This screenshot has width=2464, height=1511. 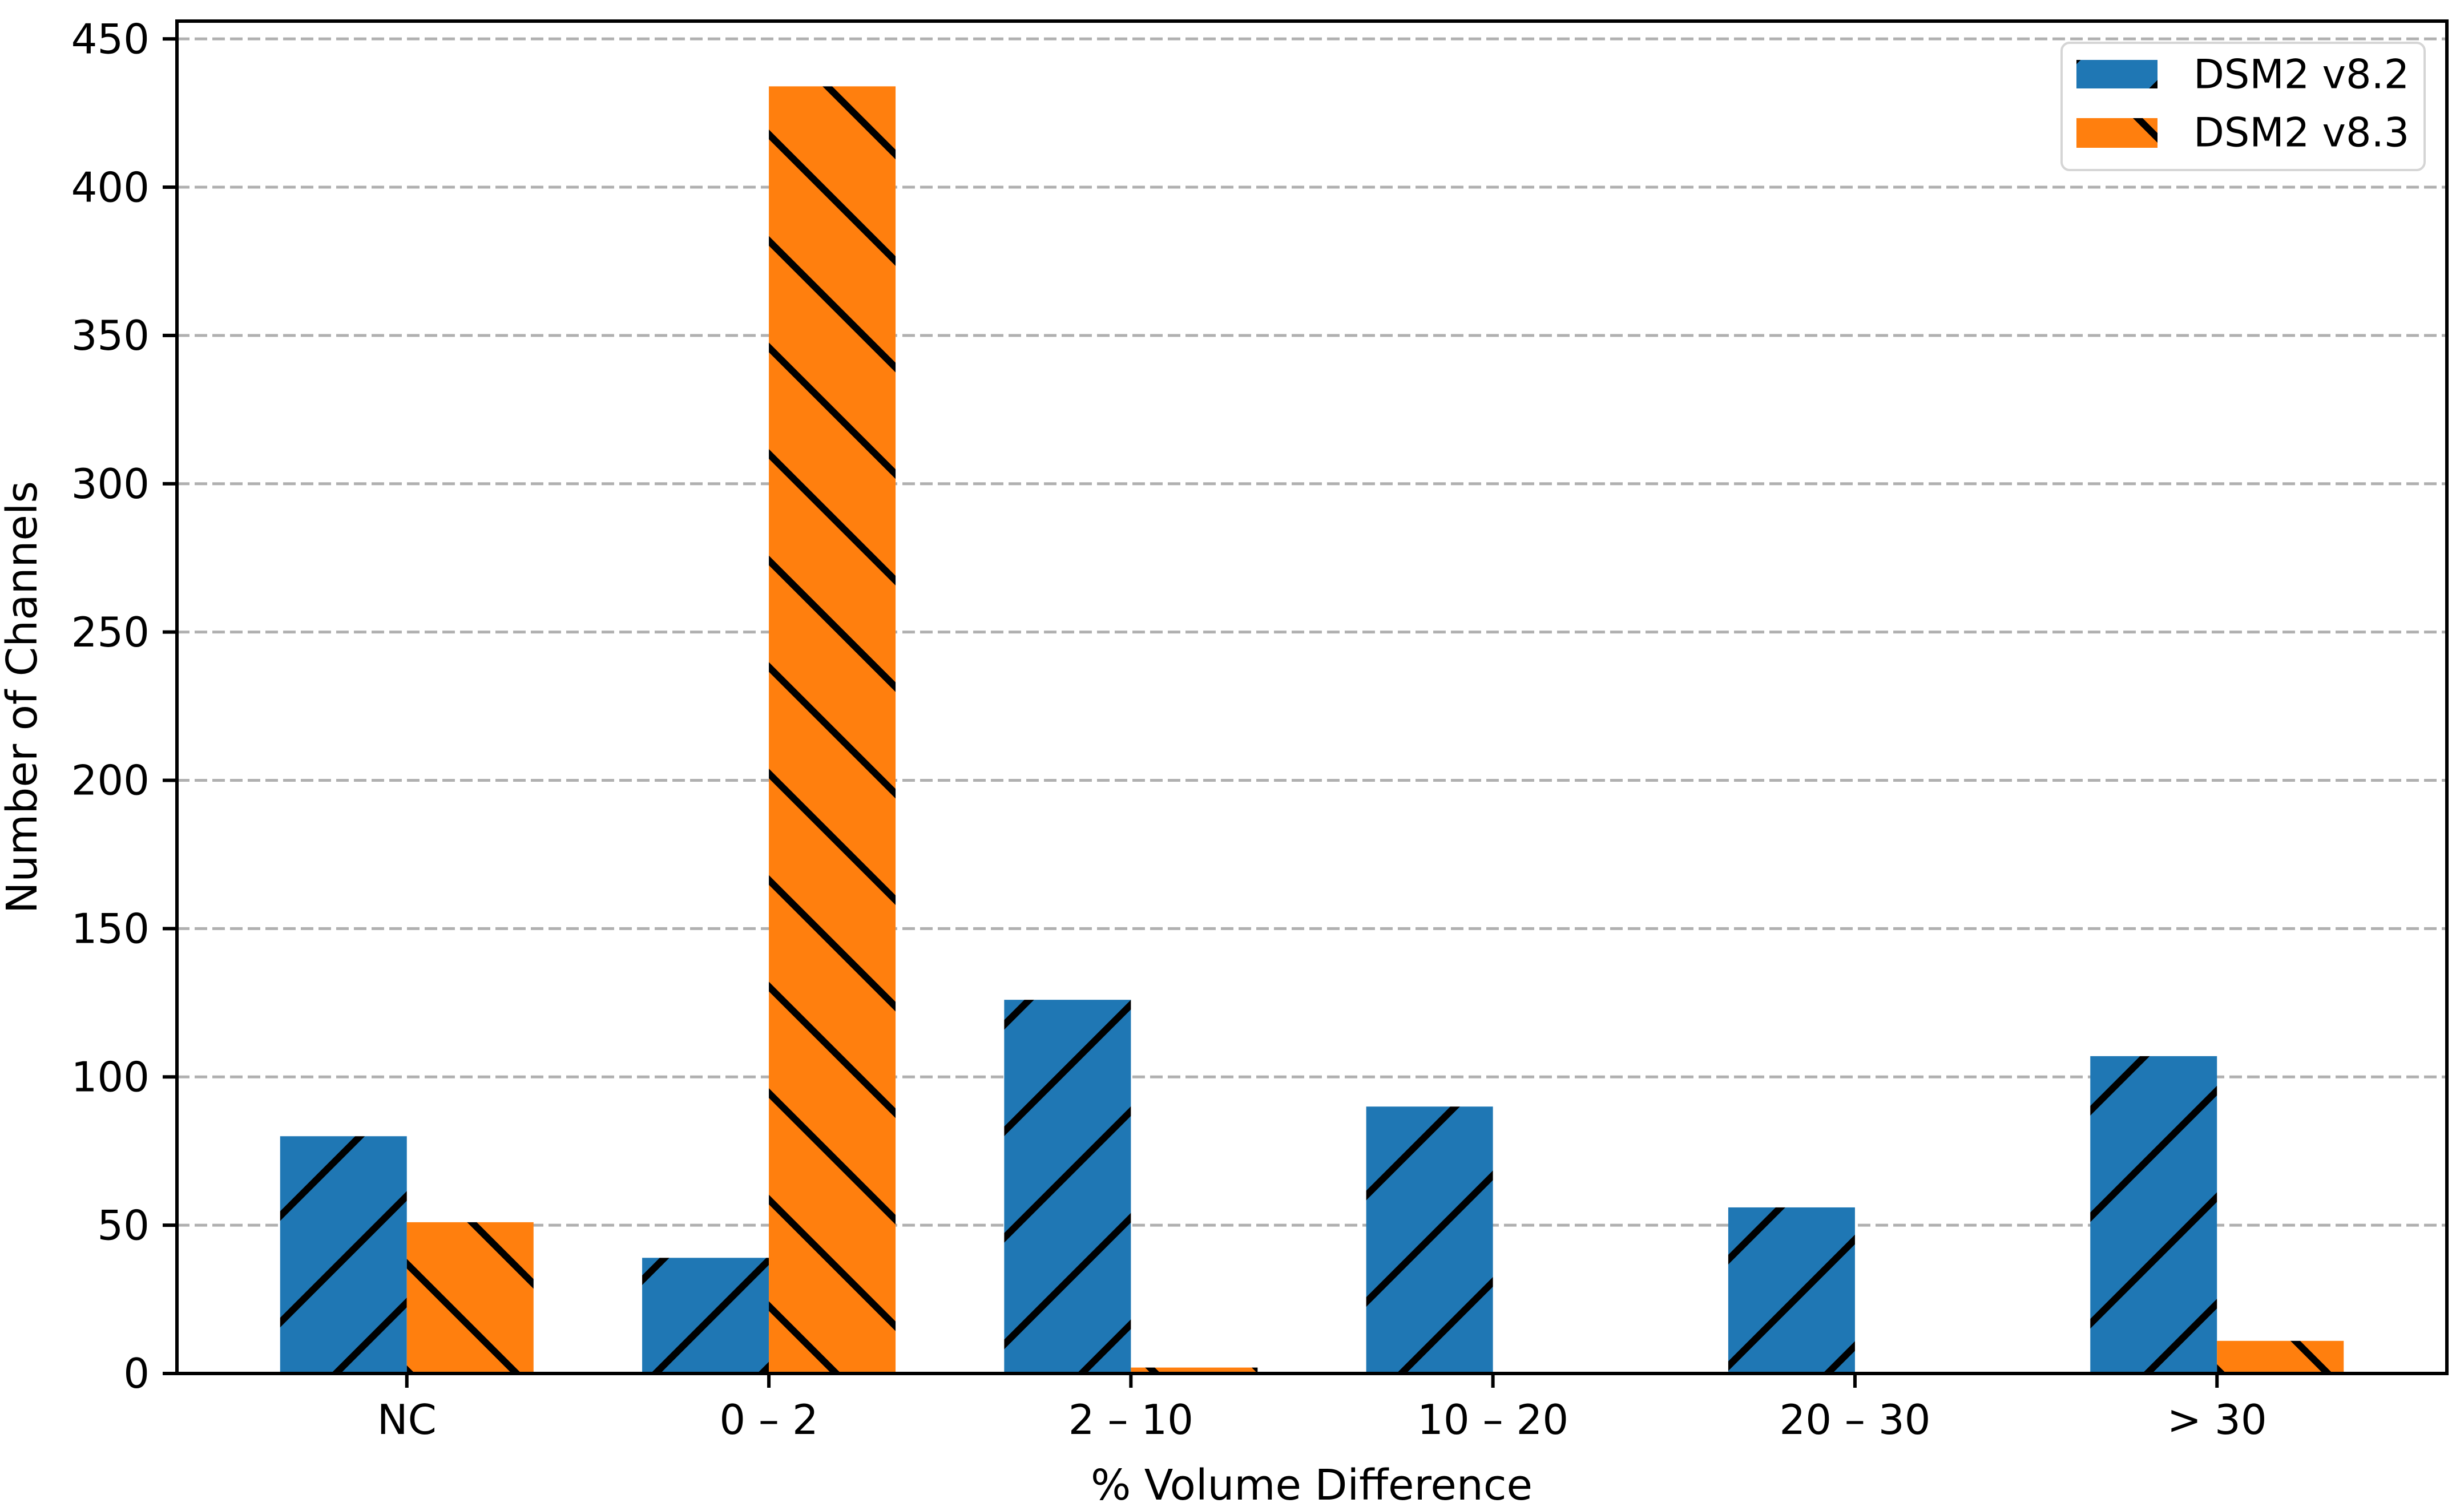 What do you see at coordinates (1322, 1420) in the screenshot?
I see `x-tick-labels: NC 0 – 2 2 – 10 10 – 20 20 – 30 > 30` at bounding box center [1322, 1420].